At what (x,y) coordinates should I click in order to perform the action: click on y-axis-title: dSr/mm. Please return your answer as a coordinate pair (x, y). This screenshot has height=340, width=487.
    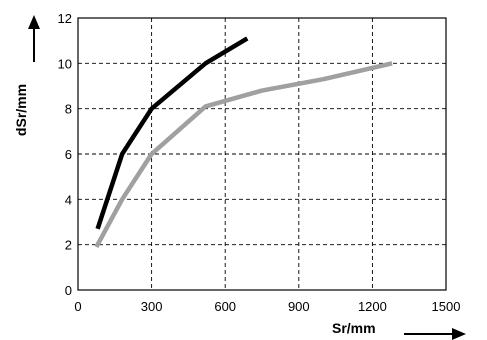
    Looking at the image, I should click on (21, 110).